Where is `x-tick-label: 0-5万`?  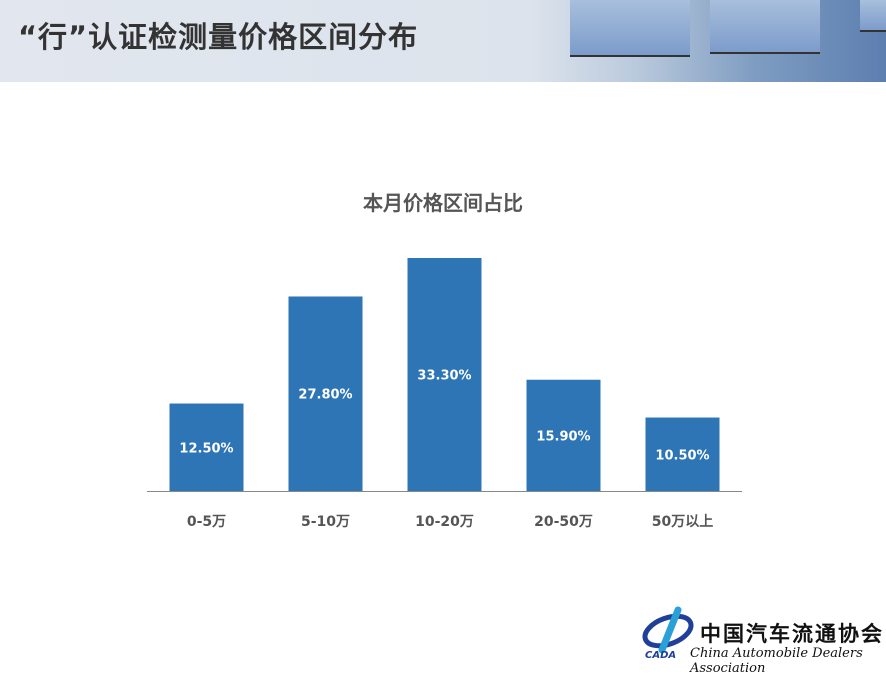 x-tick-label: 0-5万 is located at coordinates (206, 522).